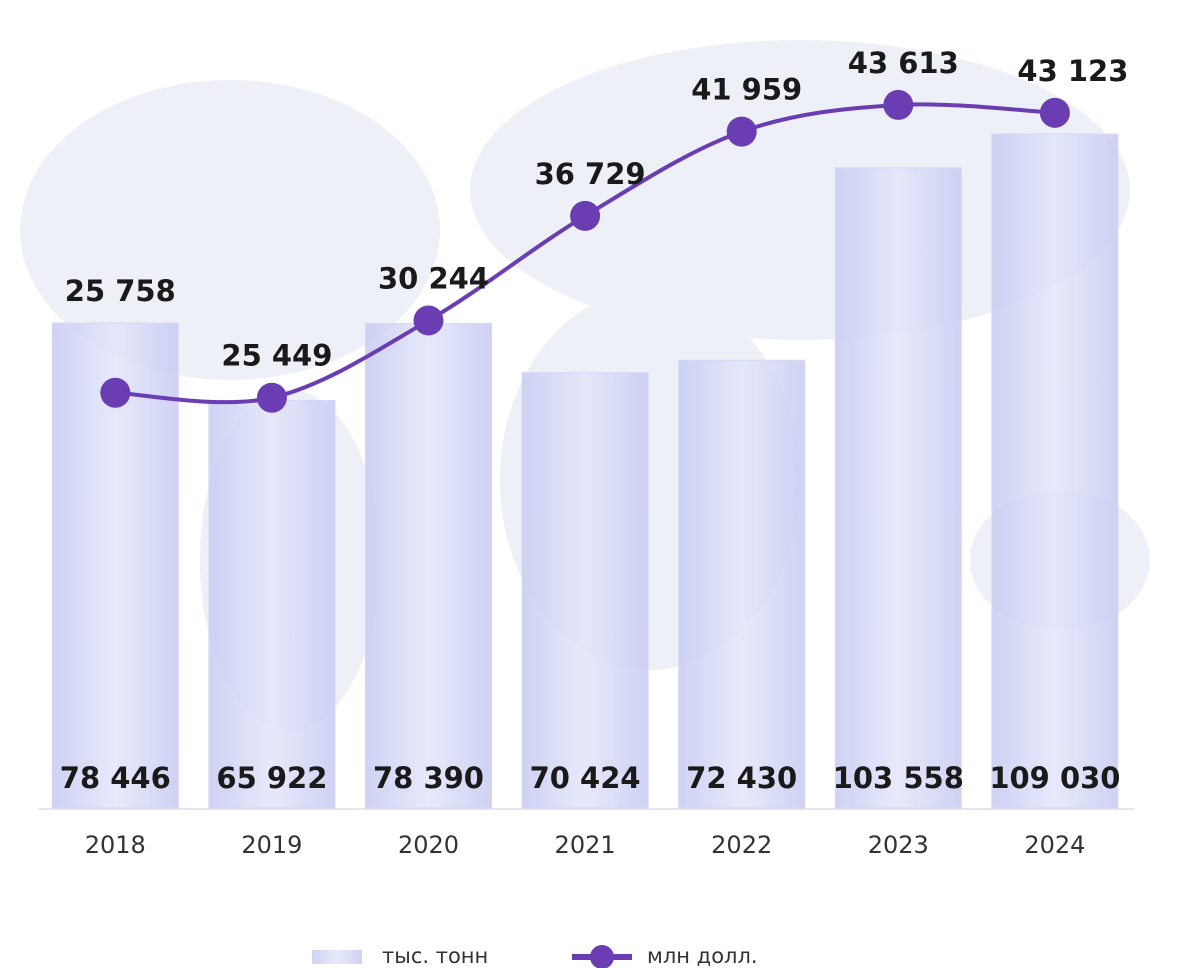  Describe the element at coordinates (903, 63) in the screenshot. I see `line-value-label: 43 613` at that location.